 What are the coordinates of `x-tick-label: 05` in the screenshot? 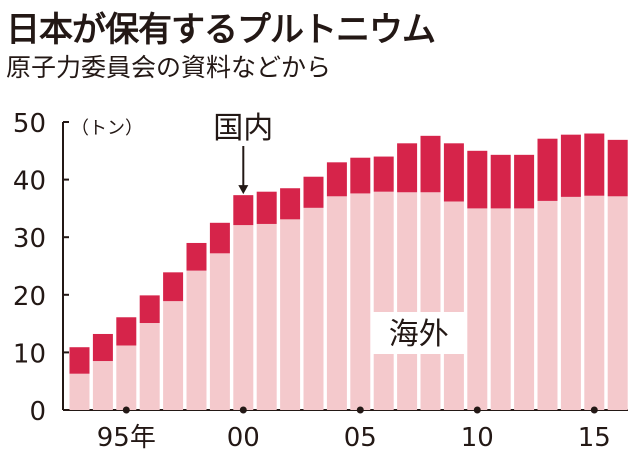 It's located at (360, 438).